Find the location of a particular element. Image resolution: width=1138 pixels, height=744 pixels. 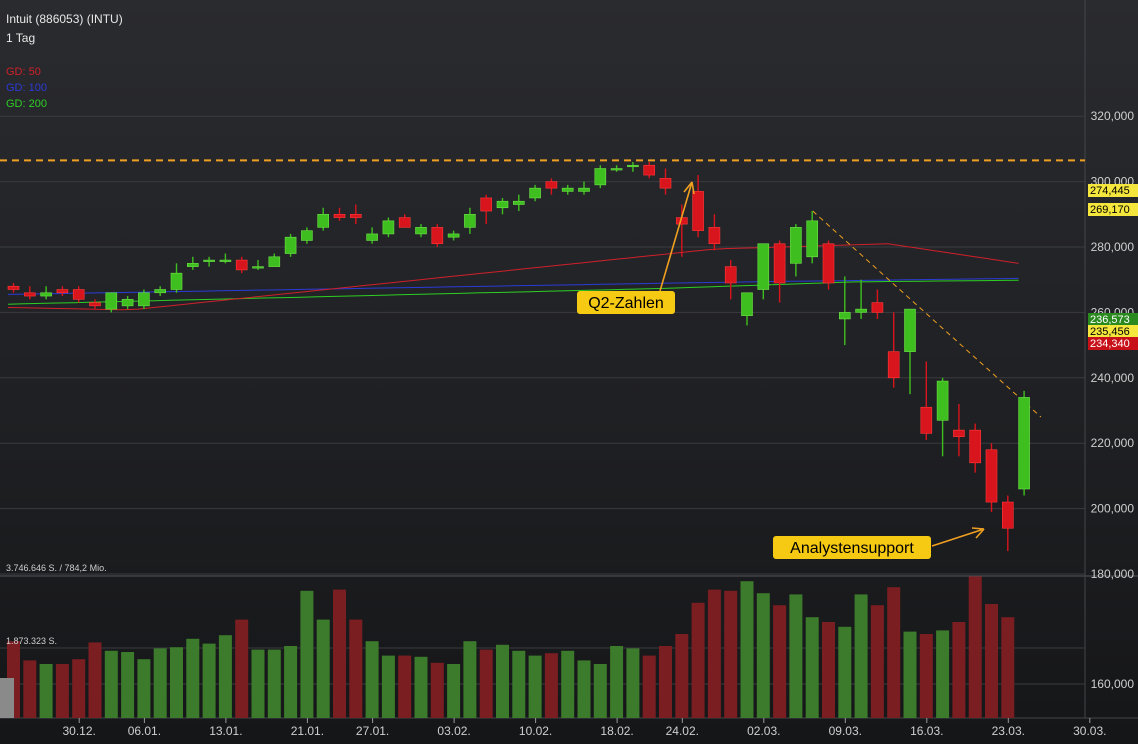

analyst-arrow is located at coordinates (958, 537).